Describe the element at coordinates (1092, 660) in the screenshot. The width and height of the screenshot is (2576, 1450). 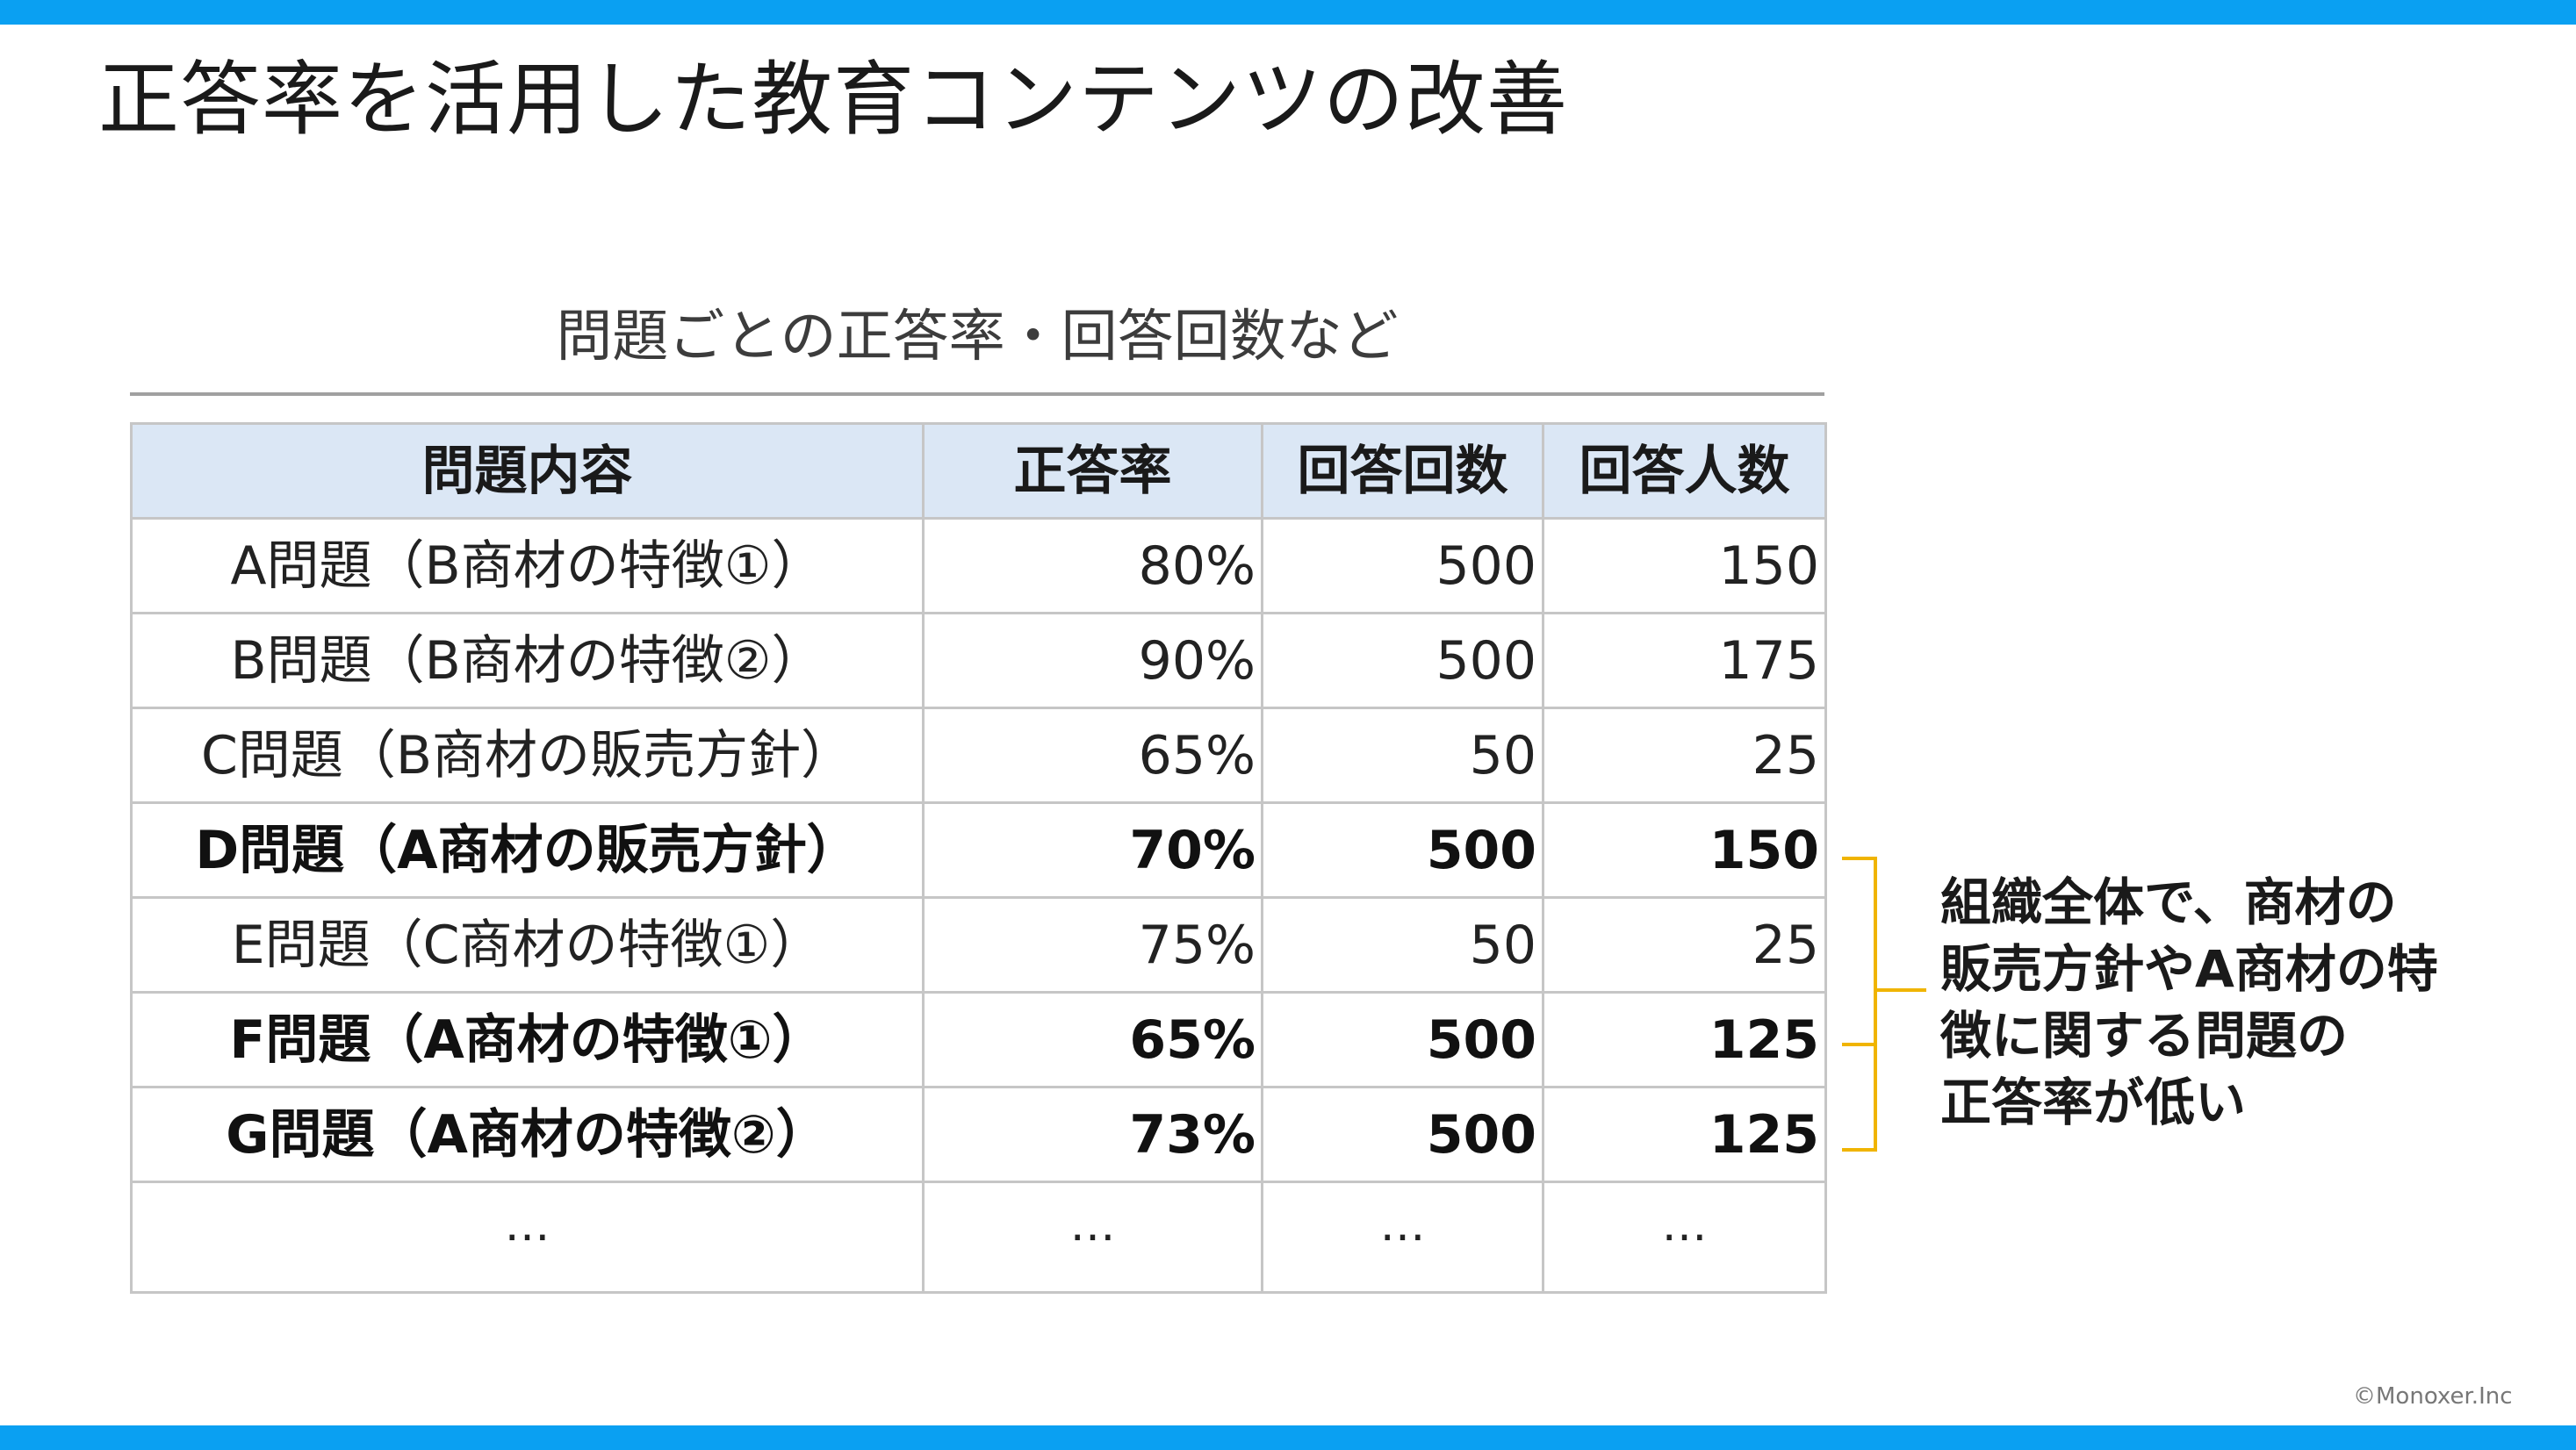
I see `cell-rate: 90%` at that location.